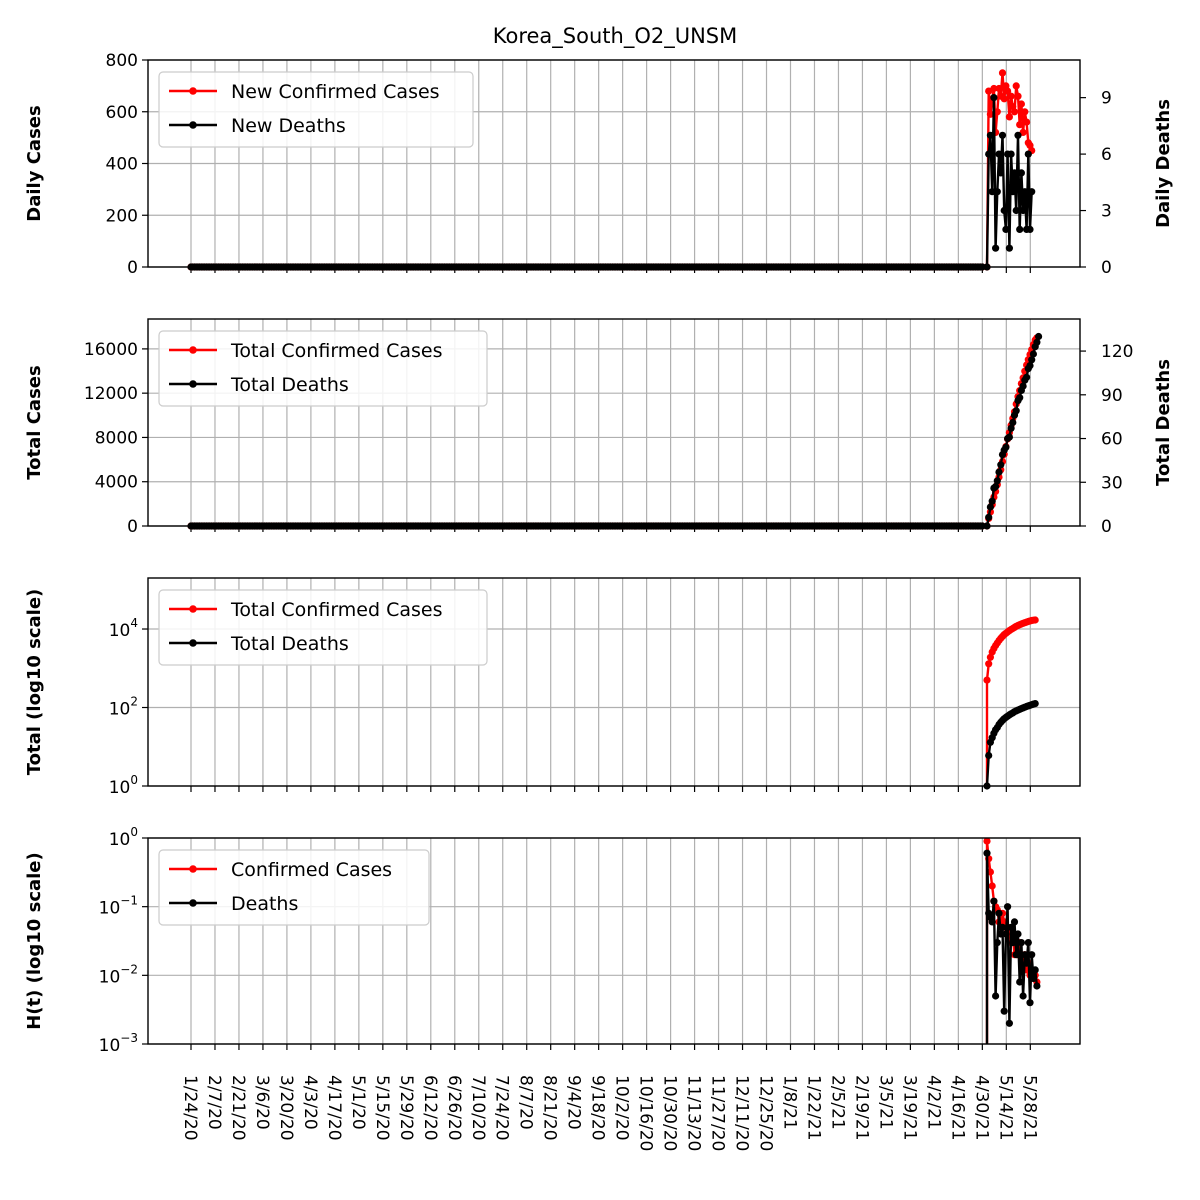 This screenshot has height=1200, width=1200. I want to click on y-axis-label: Total Cases, so click(34, 422).